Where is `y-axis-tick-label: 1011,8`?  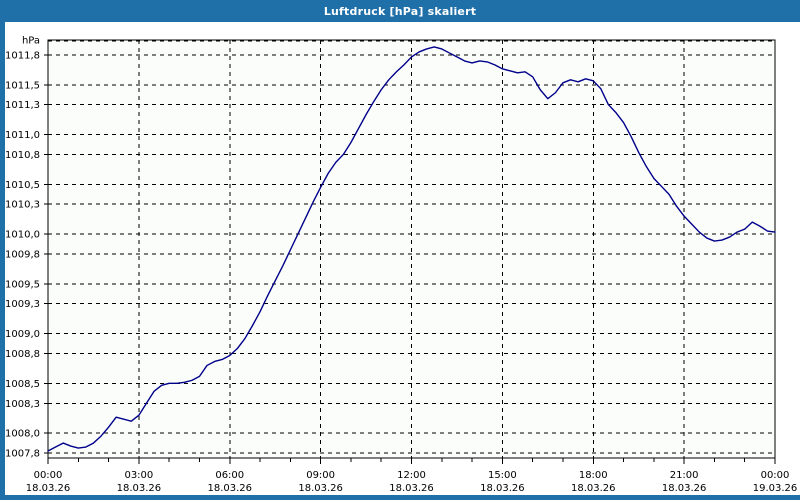
y-axis-tick-label: 1011,8 is located at coordinates (22, 55).